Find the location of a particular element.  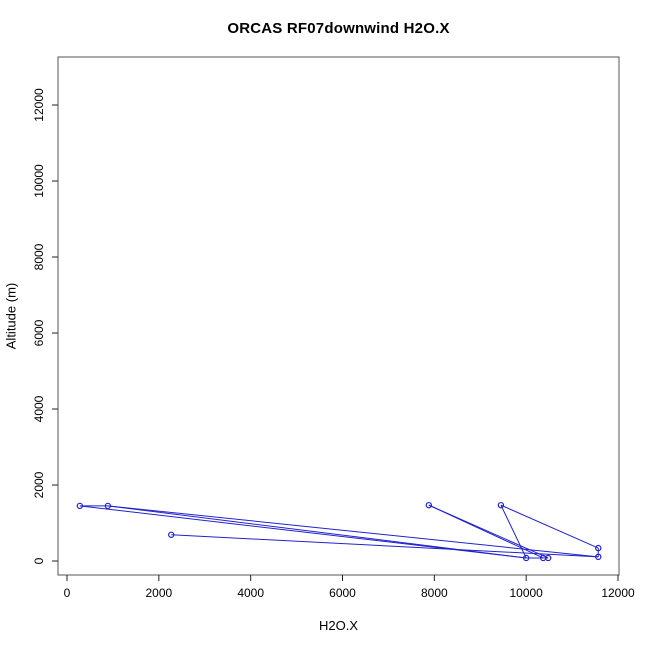

y-tick-label: 2000 is located at coordinates (39, 484).